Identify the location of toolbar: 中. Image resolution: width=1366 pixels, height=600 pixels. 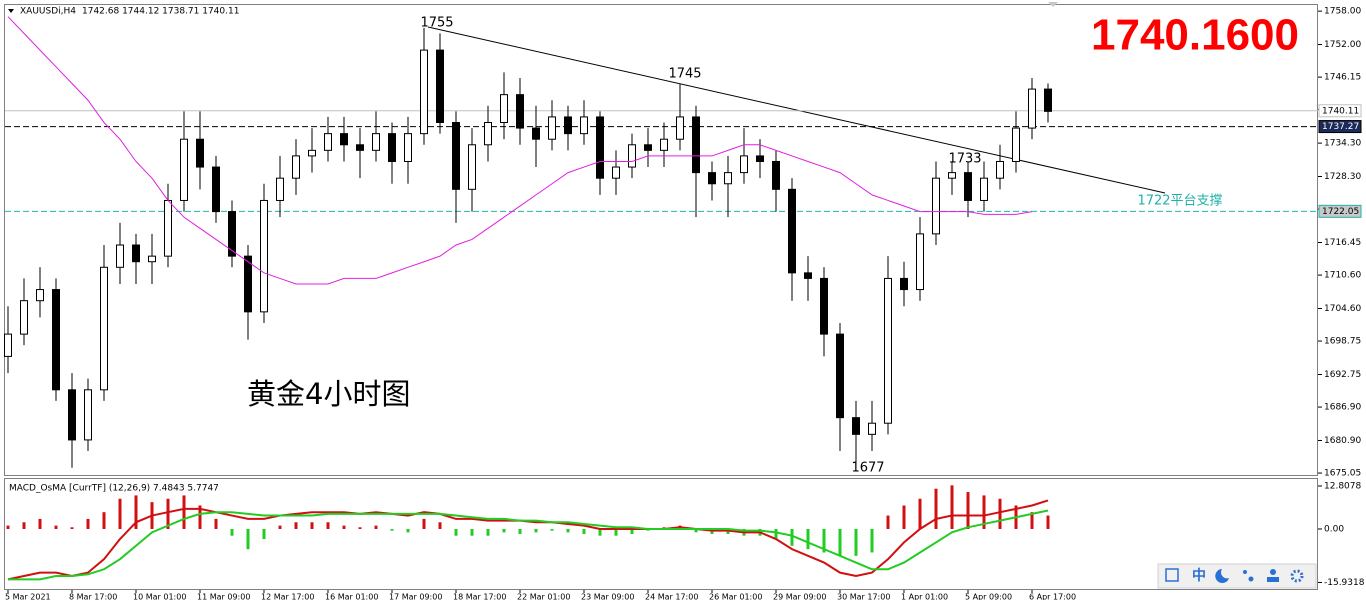
(1237, 576).